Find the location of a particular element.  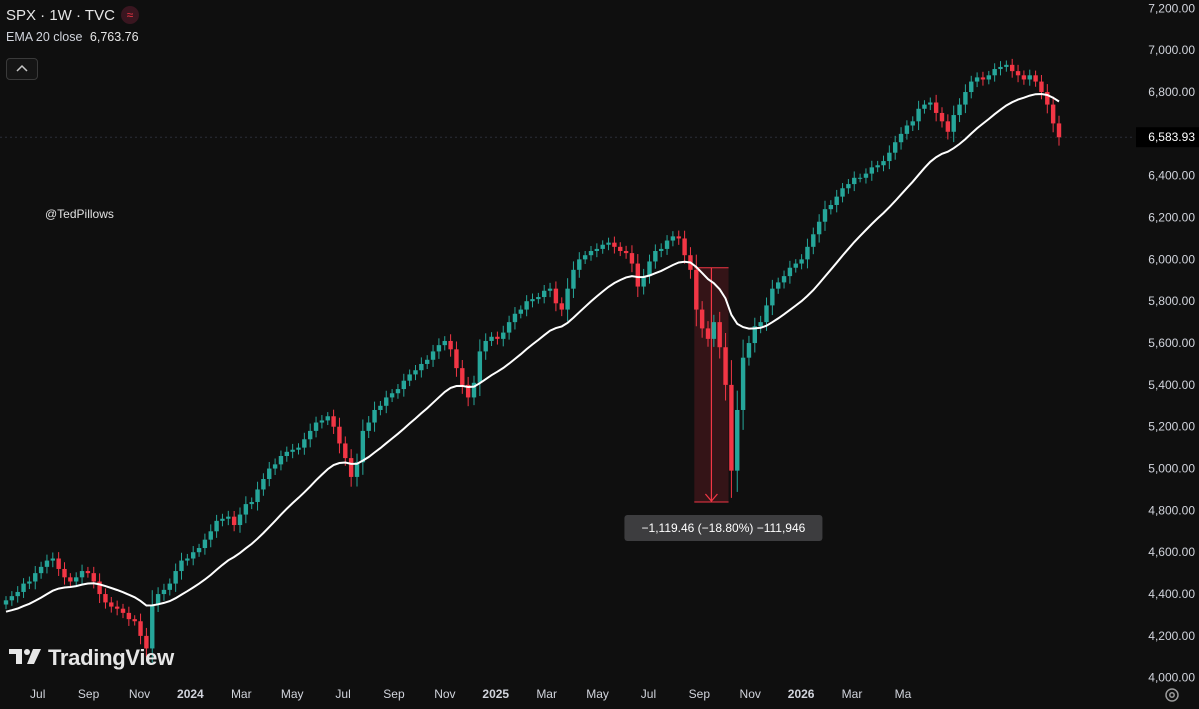

price-tick-label: 6,400.00 is located at coordinates (1171, 176).